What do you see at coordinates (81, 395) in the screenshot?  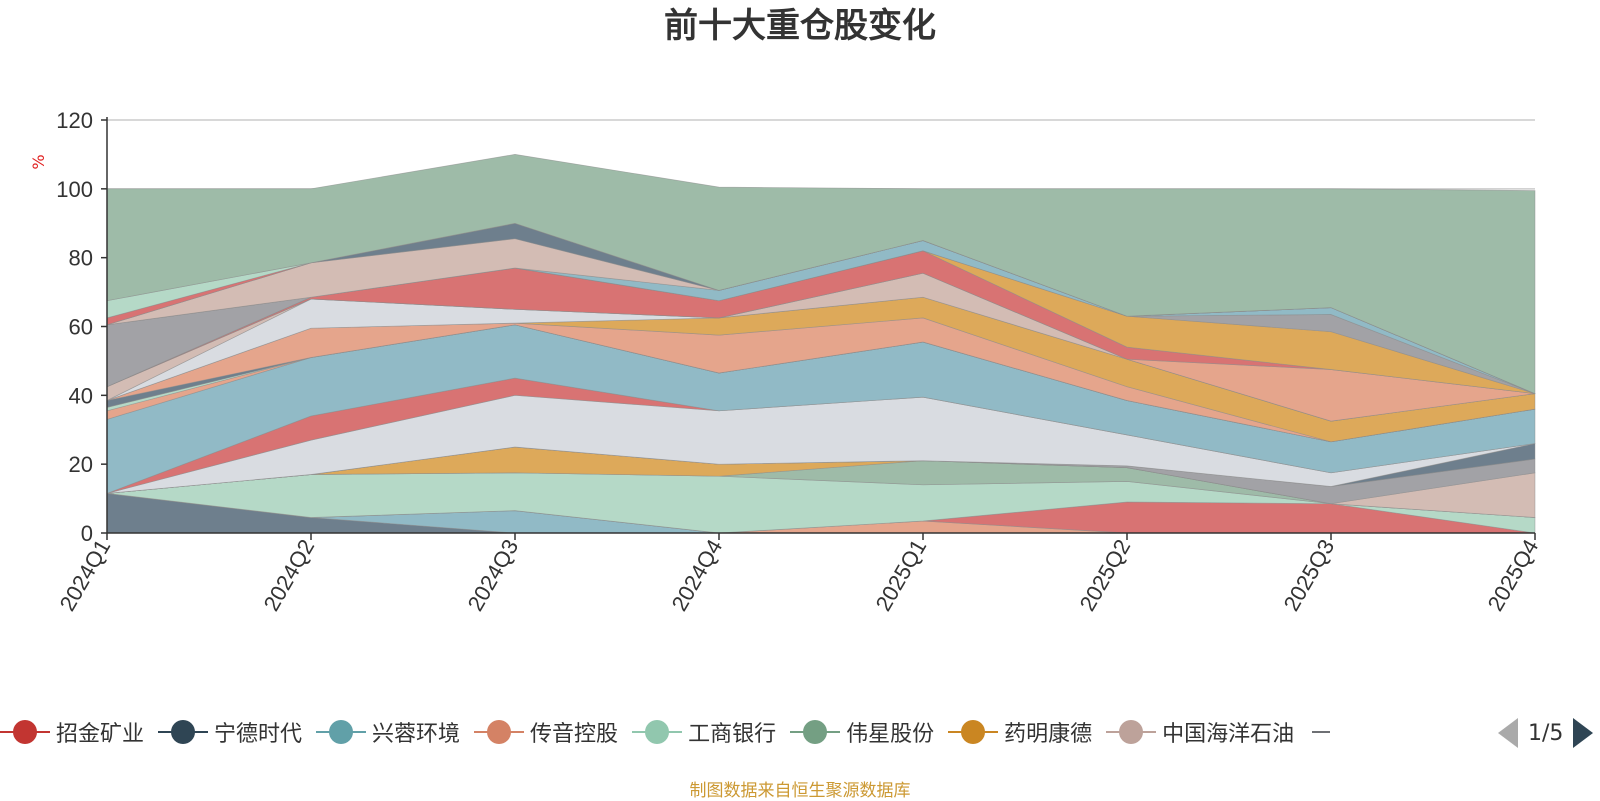 I see `y-tick-label: 40` at bounding box center [81, 395].